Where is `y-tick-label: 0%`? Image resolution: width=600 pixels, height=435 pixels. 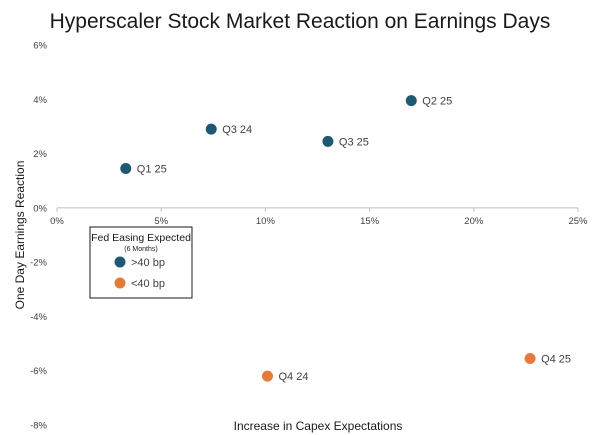 y-tick-label: 0% is located at coordinates (40, 208).